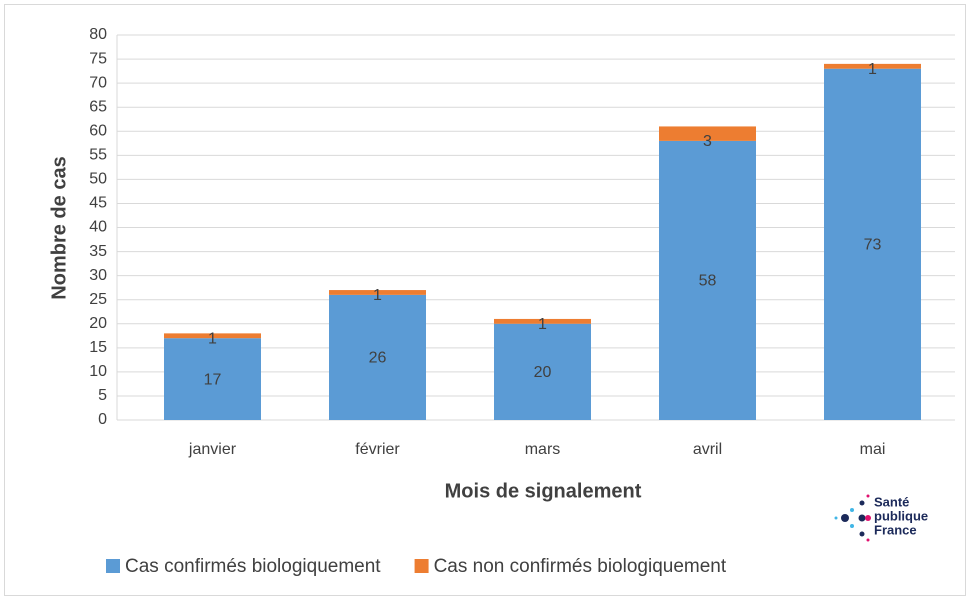  I want to click on logo-dots, so click(852, 518).